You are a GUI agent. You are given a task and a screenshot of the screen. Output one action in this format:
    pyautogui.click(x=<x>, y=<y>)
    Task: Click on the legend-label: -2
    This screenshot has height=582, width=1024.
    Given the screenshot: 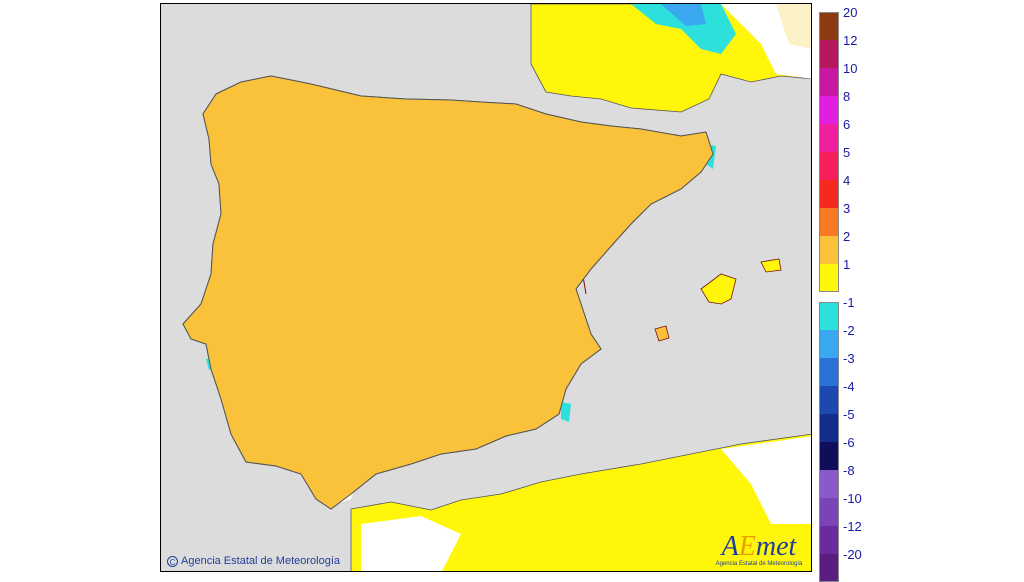 What is the action you would take?
    pyautogui.click(x=849, y=330)
    